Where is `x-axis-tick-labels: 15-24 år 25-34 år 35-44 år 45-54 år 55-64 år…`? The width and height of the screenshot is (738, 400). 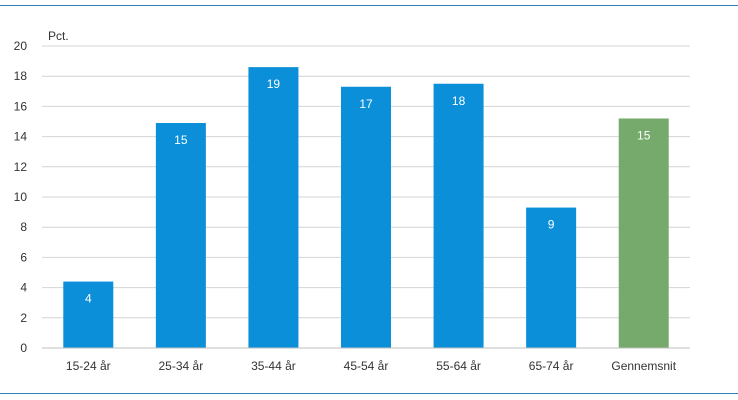
x-axis-tick-labels: 15-24 år 25-34 år 35-44 år 45-54 år 55-64 år… is located at coordinates (371, 366).